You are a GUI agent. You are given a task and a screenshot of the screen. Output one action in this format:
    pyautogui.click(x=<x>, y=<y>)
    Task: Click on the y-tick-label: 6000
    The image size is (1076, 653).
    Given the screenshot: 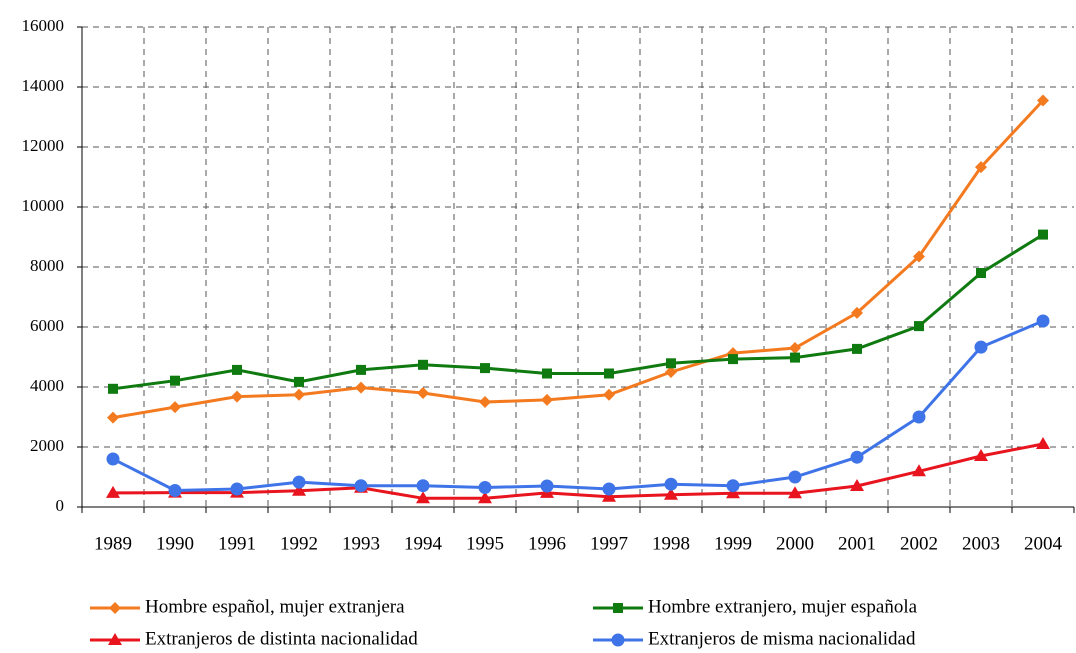 What is the action you would take?
    pyautogui.click(x=47, y=325)
    